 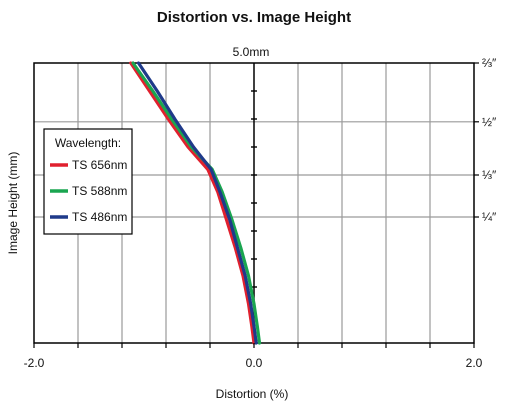 What do you see at coordinates (34, 363) in the screenshot?
I see `x-tick-label: -2.0` at bounding box center [34, 363].